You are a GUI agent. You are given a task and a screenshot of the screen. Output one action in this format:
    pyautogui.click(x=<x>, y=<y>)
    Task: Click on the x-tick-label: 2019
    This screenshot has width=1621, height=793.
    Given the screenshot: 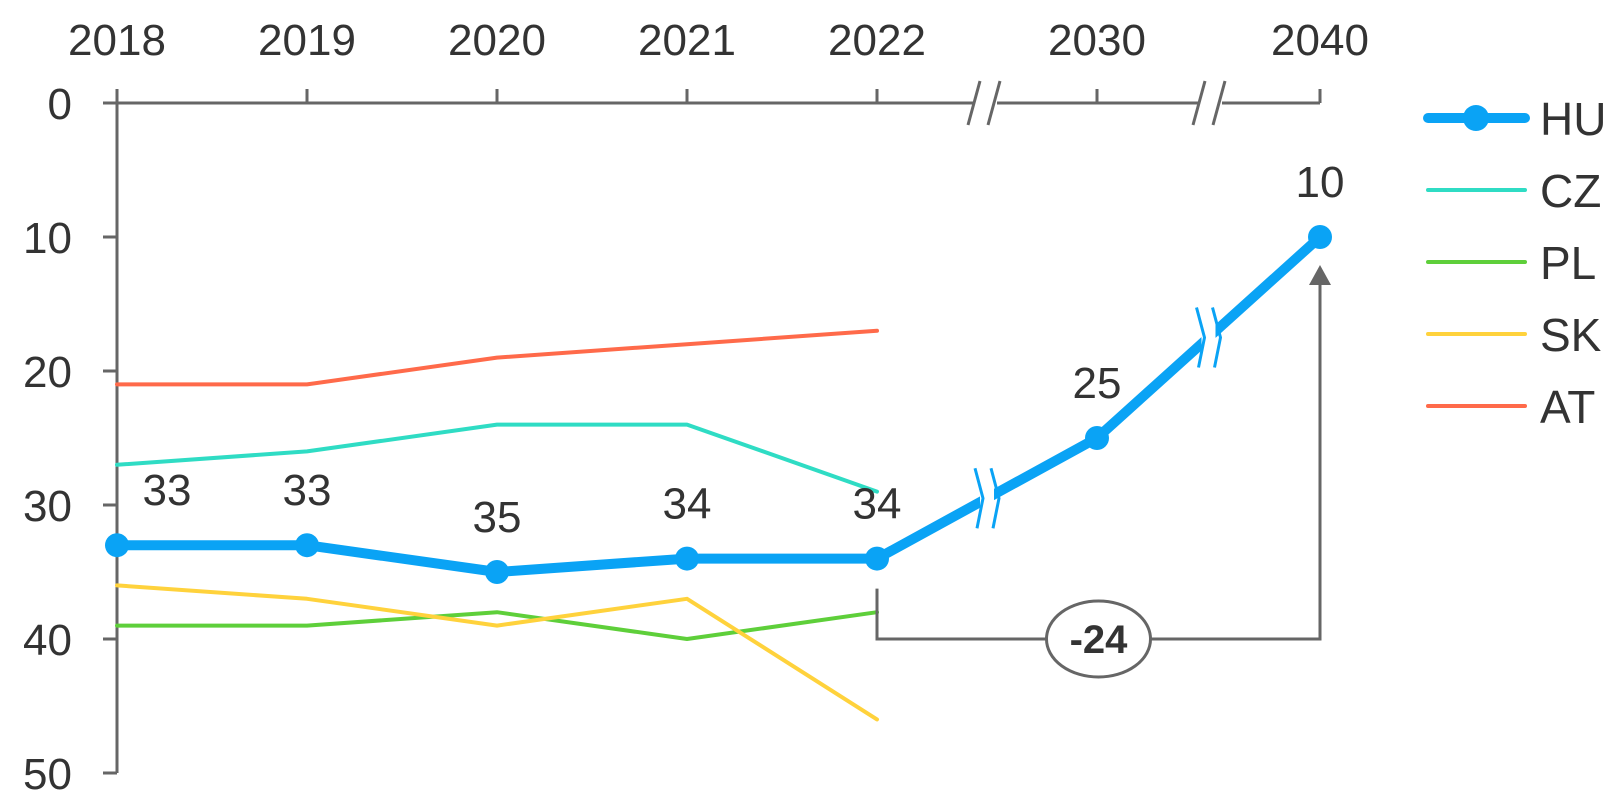 What is the action you would take?
    pyautogui.click(x=307, y=40)
    